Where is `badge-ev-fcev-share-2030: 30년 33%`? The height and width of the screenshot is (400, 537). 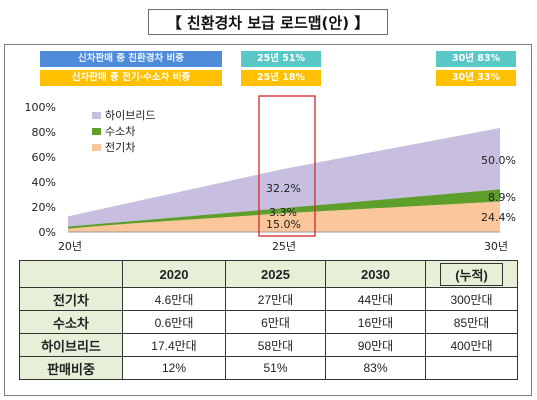 badge-ev-fcev-share-2030: 30년 33% is located at coordinates (476, 78).